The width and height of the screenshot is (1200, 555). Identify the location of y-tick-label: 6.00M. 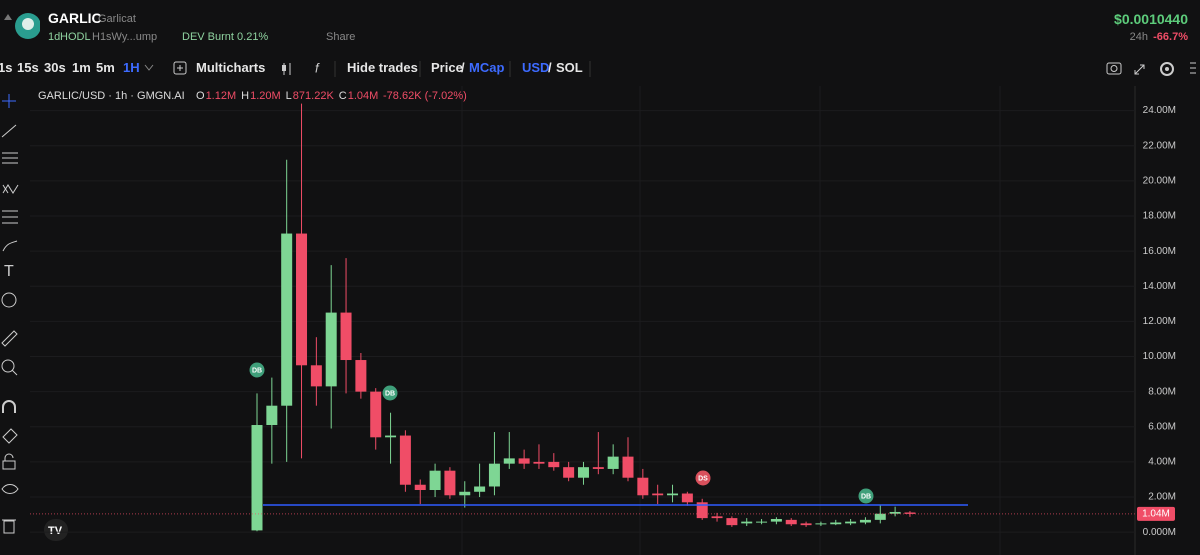
(1162, 426).